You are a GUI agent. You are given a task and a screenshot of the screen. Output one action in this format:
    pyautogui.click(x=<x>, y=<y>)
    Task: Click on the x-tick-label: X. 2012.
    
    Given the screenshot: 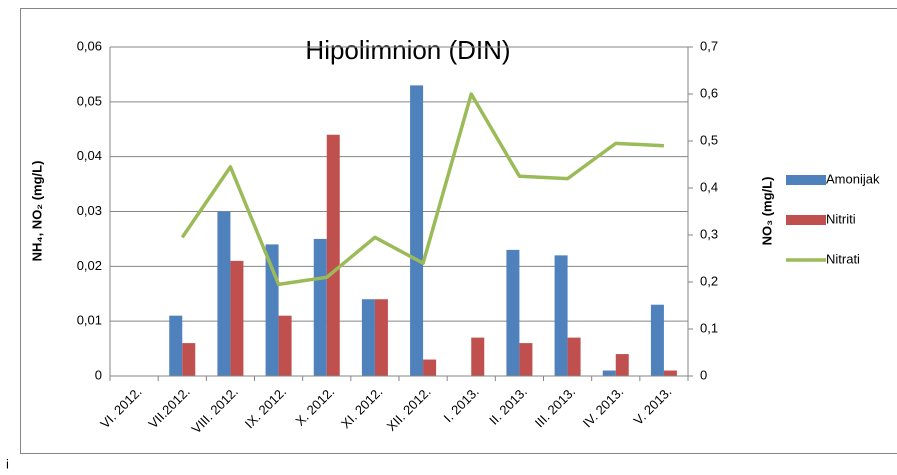 What is the action you would take?
    pyautogui.click(x=314, y=406)
    